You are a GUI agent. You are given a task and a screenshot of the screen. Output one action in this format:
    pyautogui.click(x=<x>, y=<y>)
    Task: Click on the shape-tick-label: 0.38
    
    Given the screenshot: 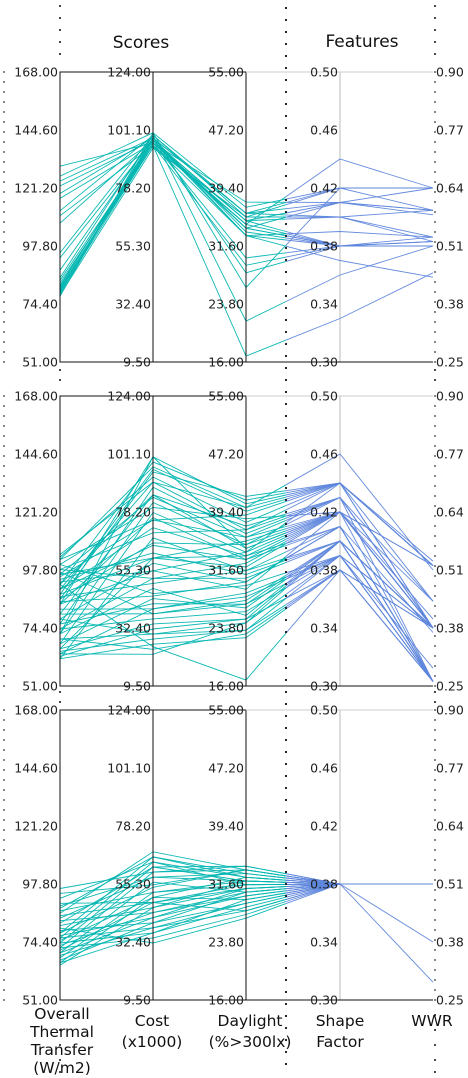 What is the action you would take?
    pyautogui.click(x=324, y=570)
    